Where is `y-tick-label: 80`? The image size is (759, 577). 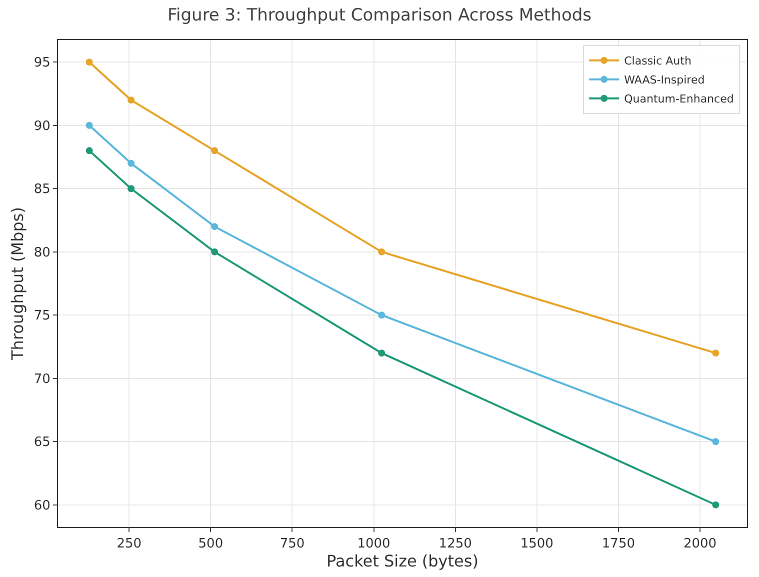 y-tick-label: 80 is located at coordinates (42, 252).